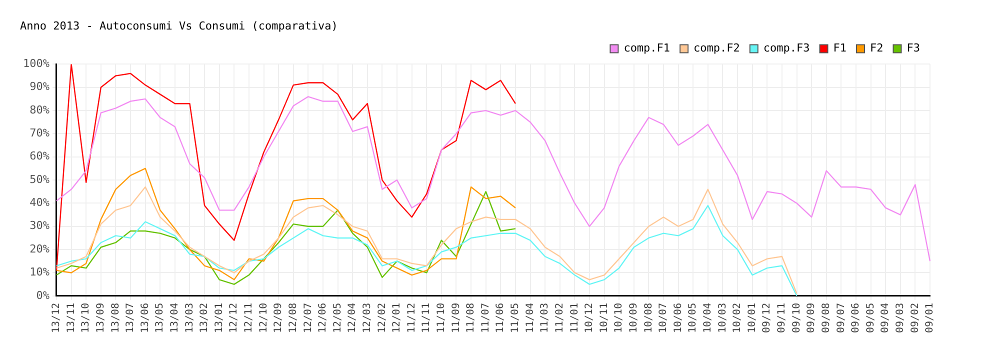 Image resolution: width=1000 pixels, height=340 pixels. Describe the element at coordinates (190, 318) in the screenshot. I see `x-tick-label: 13/03` at that location.